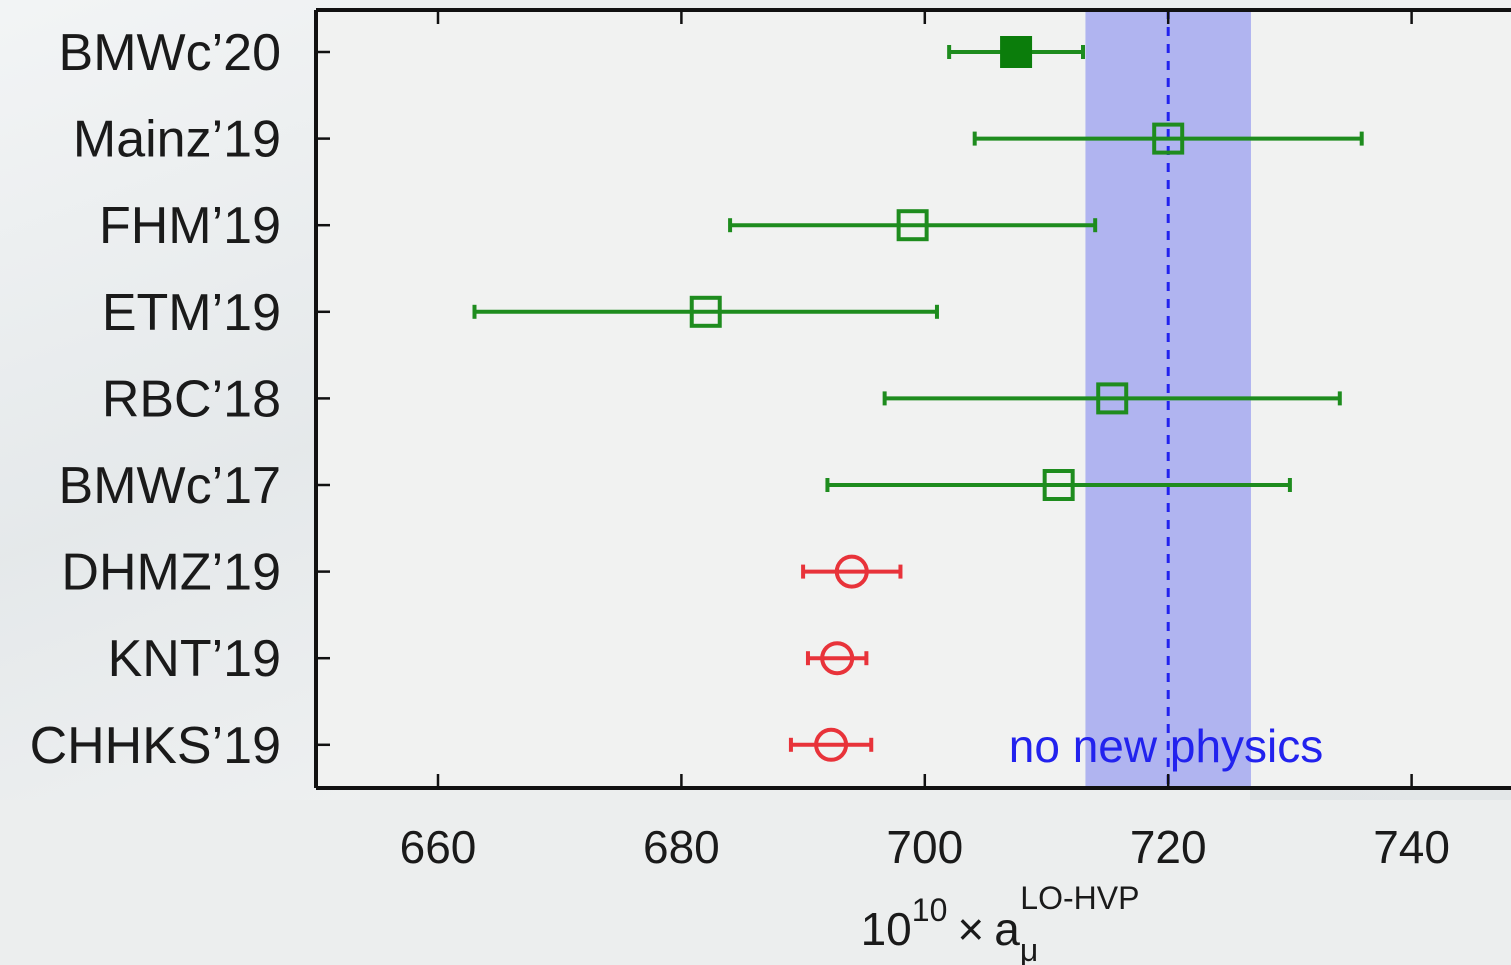 This screenshot has height=965, width=1511. I want to click on x-axis-title-superscript: LO-HVP, so click(1079, 898).